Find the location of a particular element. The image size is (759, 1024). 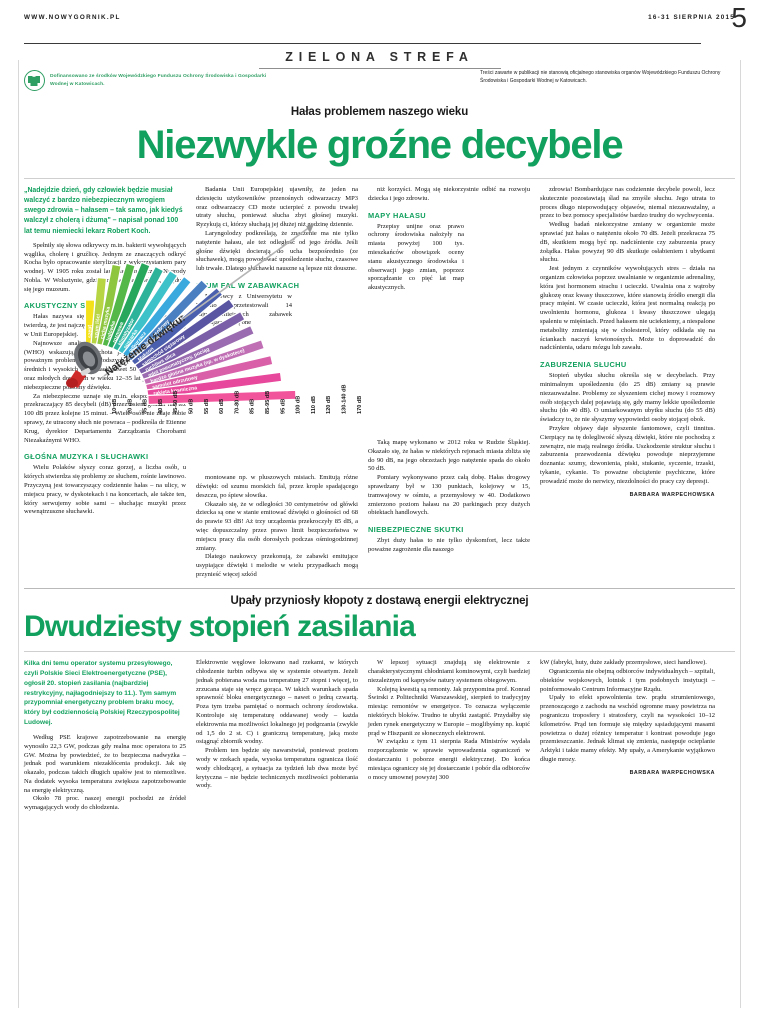

article2-top-rule is located at coordinates (379, 652).